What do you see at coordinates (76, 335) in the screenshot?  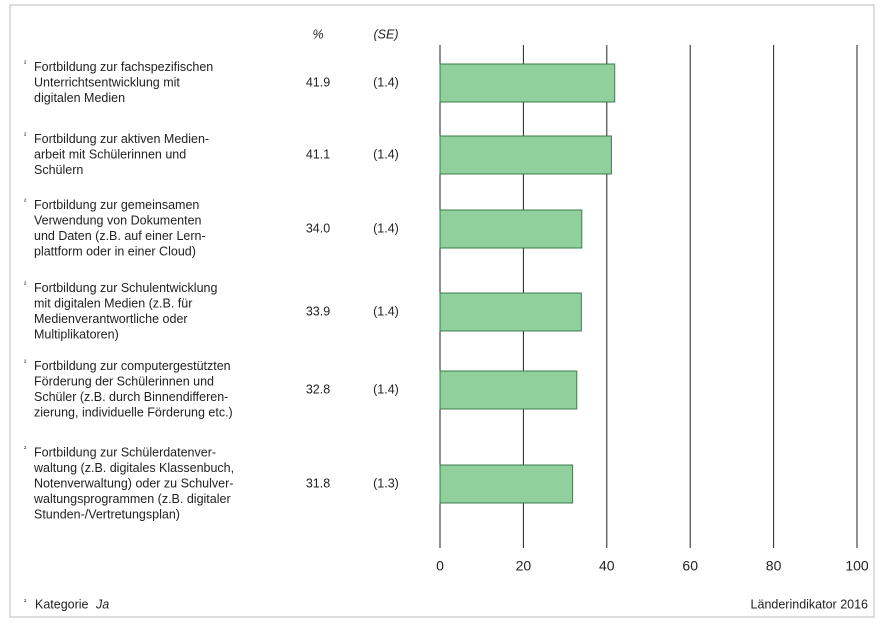 I see `category-label: Multiplikatoren)` at bounding box center [76, 335].